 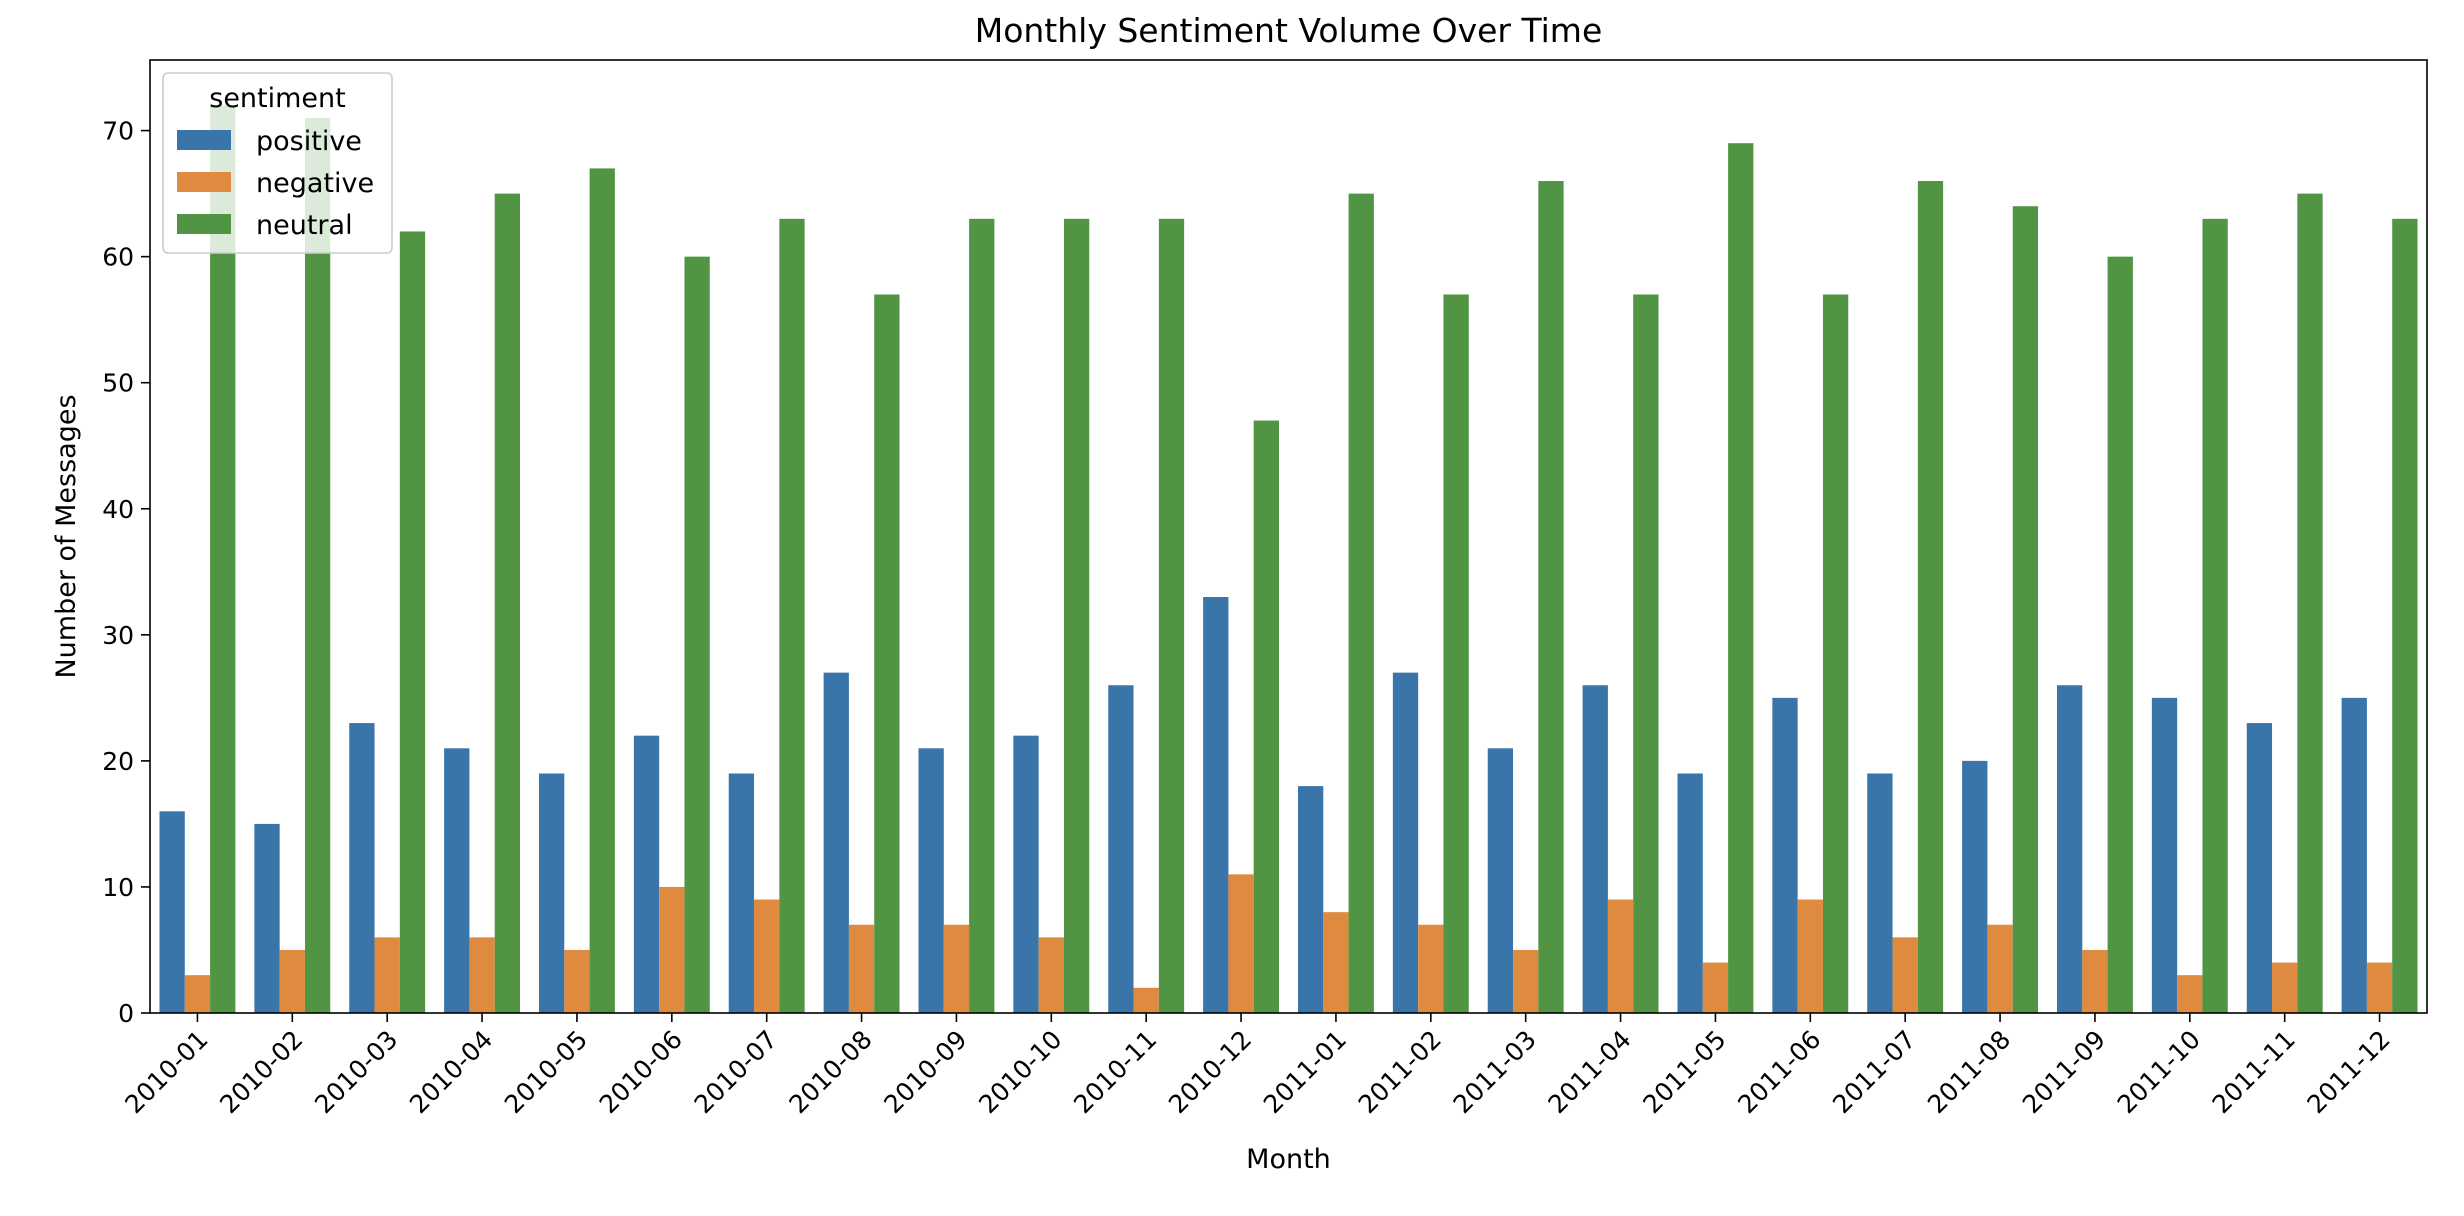 What do you see at coordinates (277, 98) in the screenshot?
I see `legend-title: sentiment` at bounding box center [277, 98].